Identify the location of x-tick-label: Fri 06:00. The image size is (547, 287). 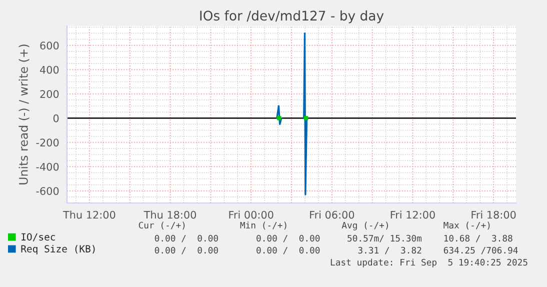
(332, 214).